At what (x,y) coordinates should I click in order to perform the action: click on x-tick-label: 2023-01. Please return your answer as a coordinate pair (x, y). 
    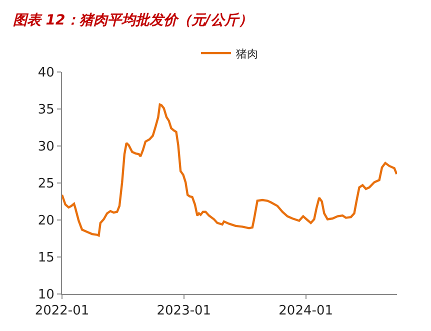
    Looking at the image, I should click on (184, 311).